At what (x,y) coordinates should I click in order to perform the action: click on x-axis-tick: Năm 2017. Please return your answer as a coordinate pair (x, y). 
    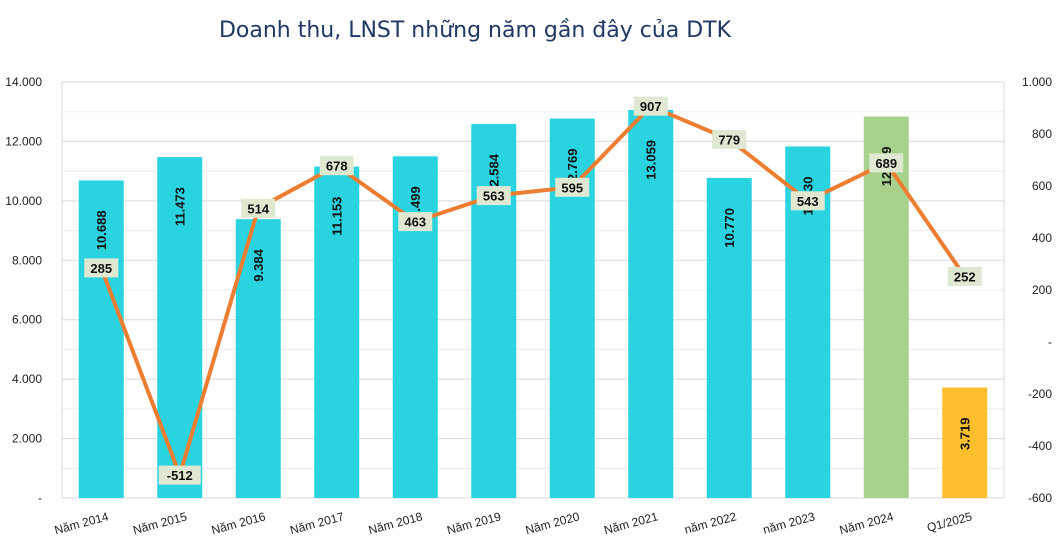
    Looking at the image, I should click on (316, 523).